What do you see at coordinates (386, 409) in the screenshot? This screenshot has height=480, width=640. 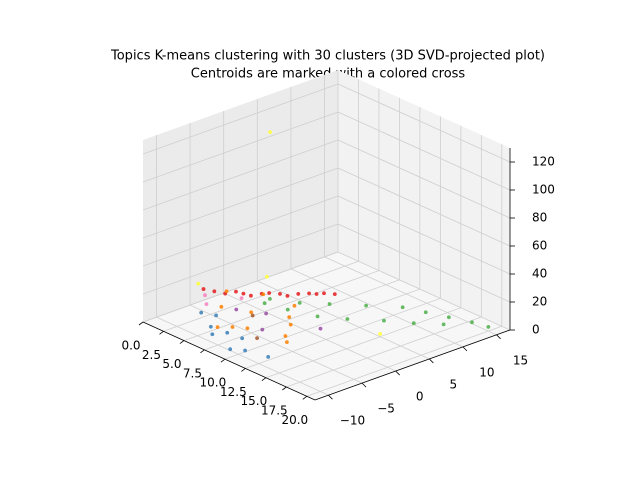 I see `y-tick-label: −5` at bounding box center [386, 409].